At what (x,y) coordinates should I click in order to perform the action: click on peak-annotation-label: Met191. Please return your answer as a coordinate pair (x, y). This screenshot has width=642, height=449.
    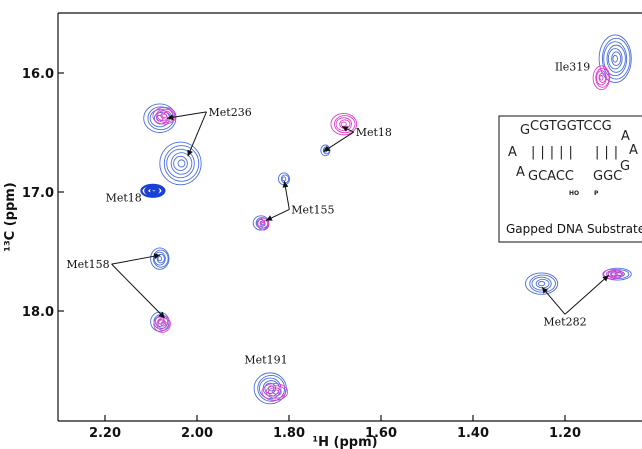
    Looking at the image, I should click on (265, 359).